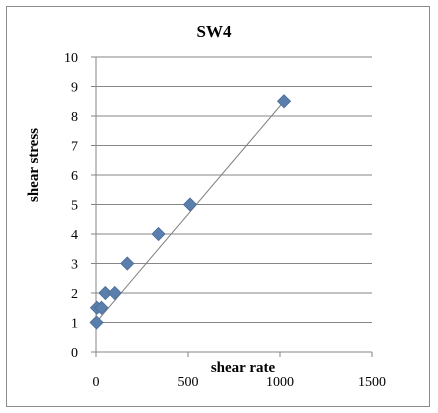 The width and height of the screenshot is (438, 413). What do you see at coordinates (74, 117) in the screenshot?
I see `y-tick-label: 8` at bounding box center [74, 117].